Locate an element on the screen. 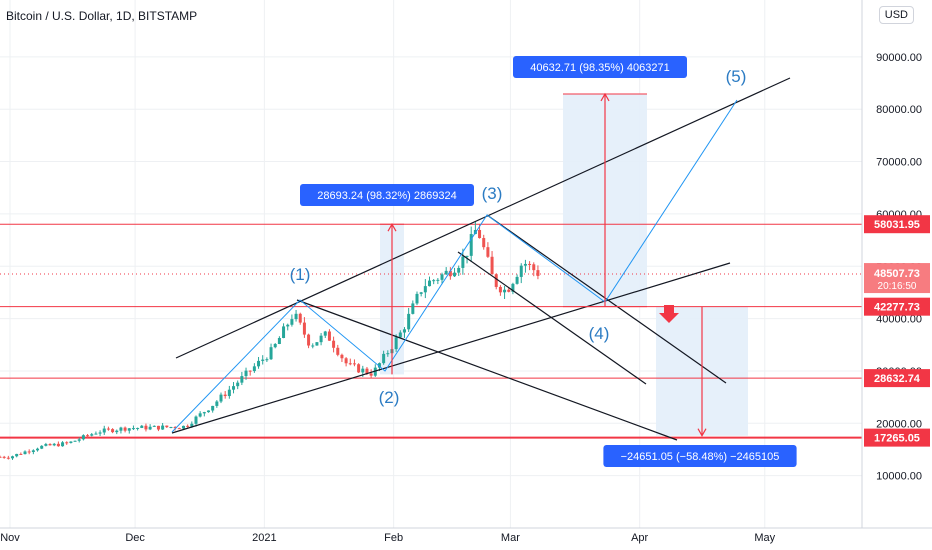  level-tag: 28632.74 is located at coordinates (897, 379).